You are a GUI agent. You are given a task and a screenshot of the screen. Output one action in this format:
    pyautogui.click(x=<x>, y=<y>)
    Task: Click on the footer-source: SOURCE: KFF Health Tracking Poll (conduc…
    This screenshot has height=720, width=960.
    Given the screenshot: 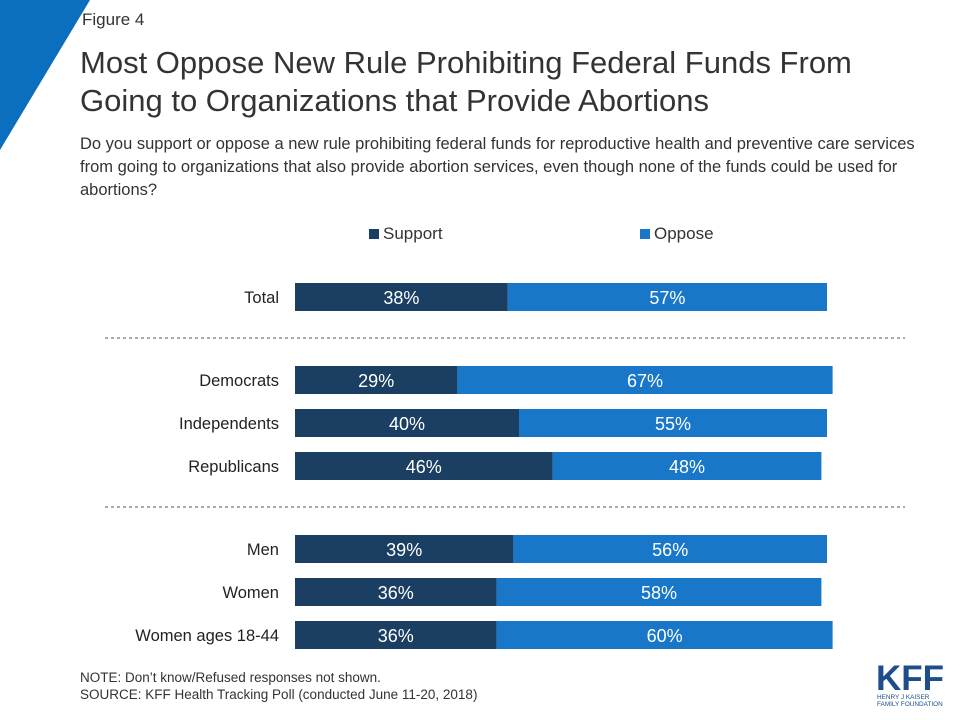 What is the action you would take?
    pyautogui.click(x=279, y=694)
    